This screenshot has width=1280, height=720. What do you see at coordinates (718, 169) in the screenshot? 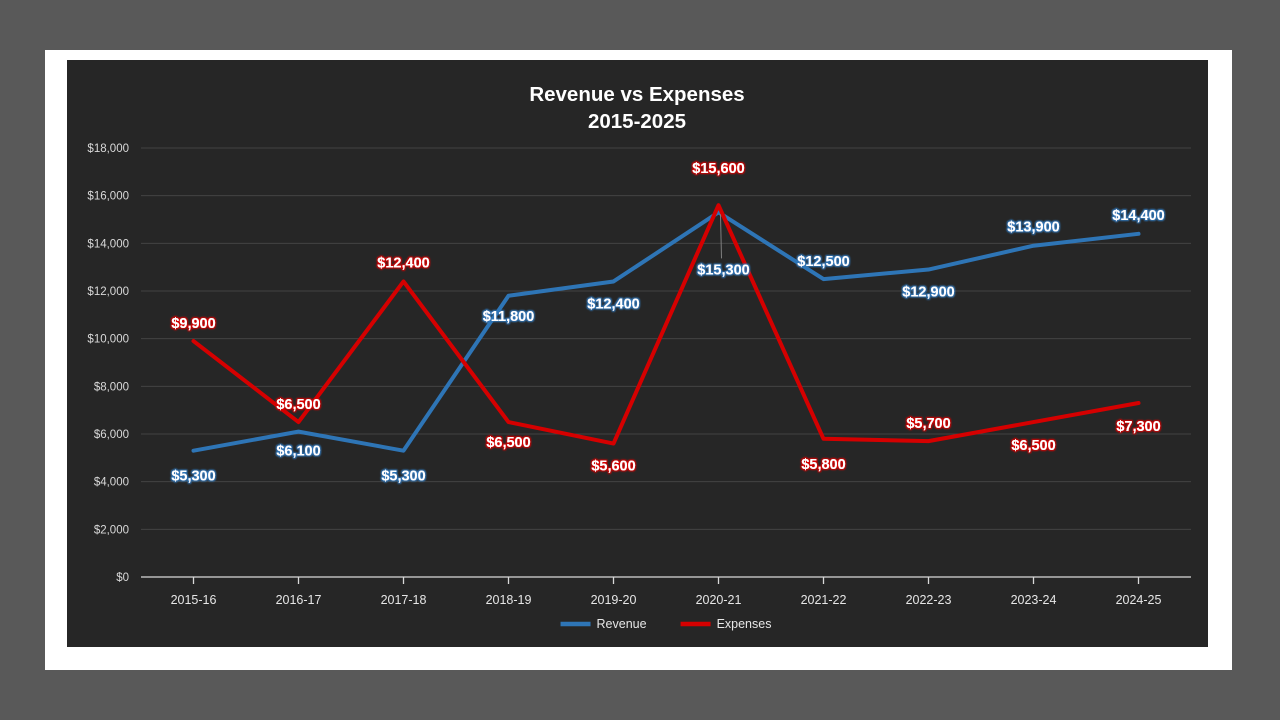
I see `data-label: $15,600` at bounding box center [718, 169].